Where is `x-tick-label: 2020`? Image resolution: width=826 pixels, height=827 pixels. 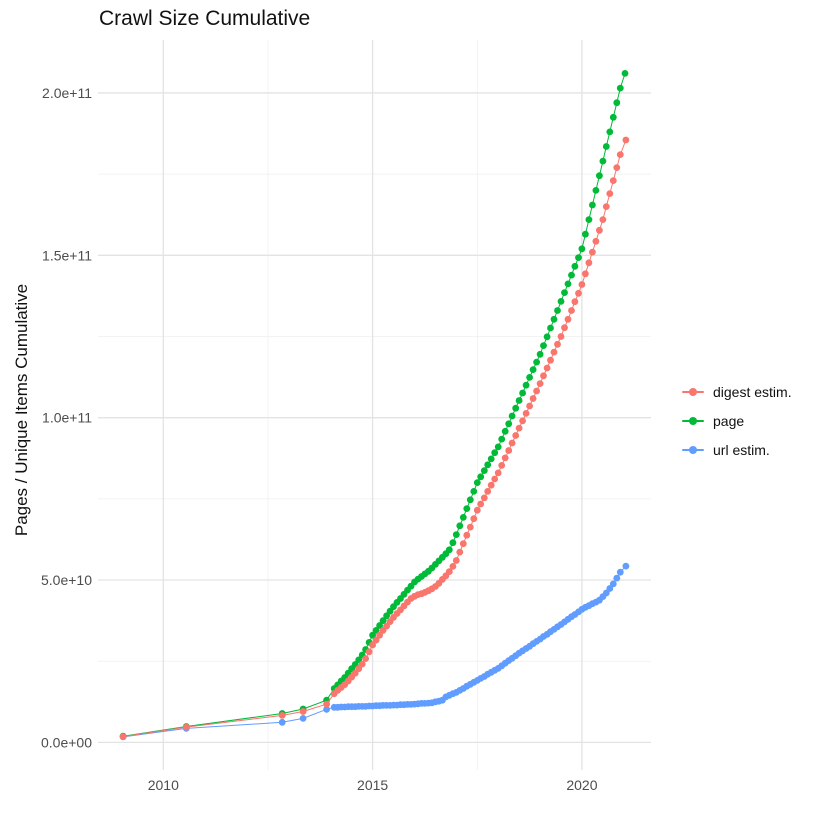 x-tick-label: 2020 is located at coordinates (581, 785).